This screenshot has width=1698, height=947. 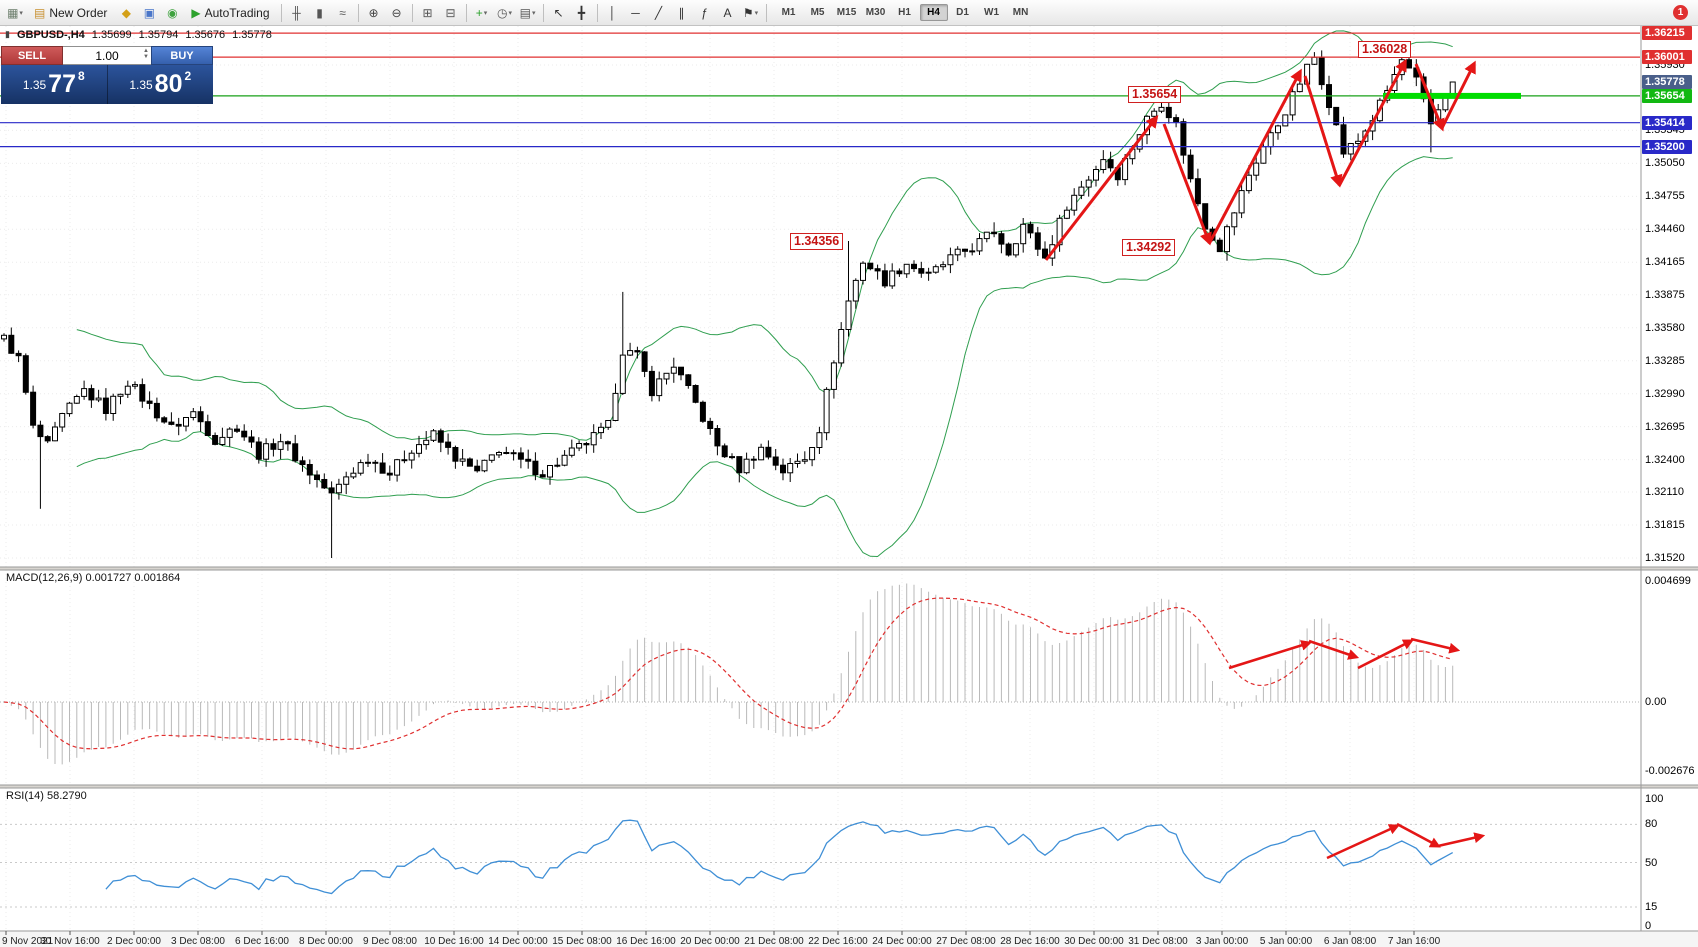 I want to click on price-axis-label: 1.32695, so click(x=1665, y=426).